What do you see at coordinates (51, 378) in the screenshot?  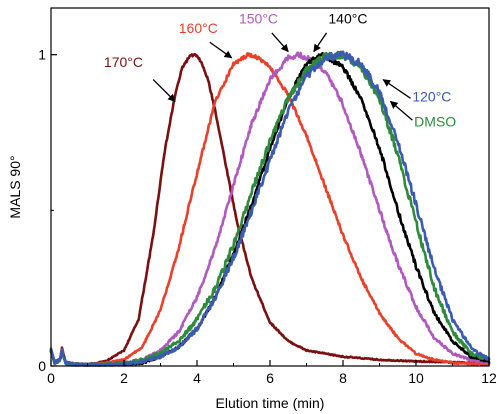 I see `x-tick-label: 0` at bounding box center [51, 378].